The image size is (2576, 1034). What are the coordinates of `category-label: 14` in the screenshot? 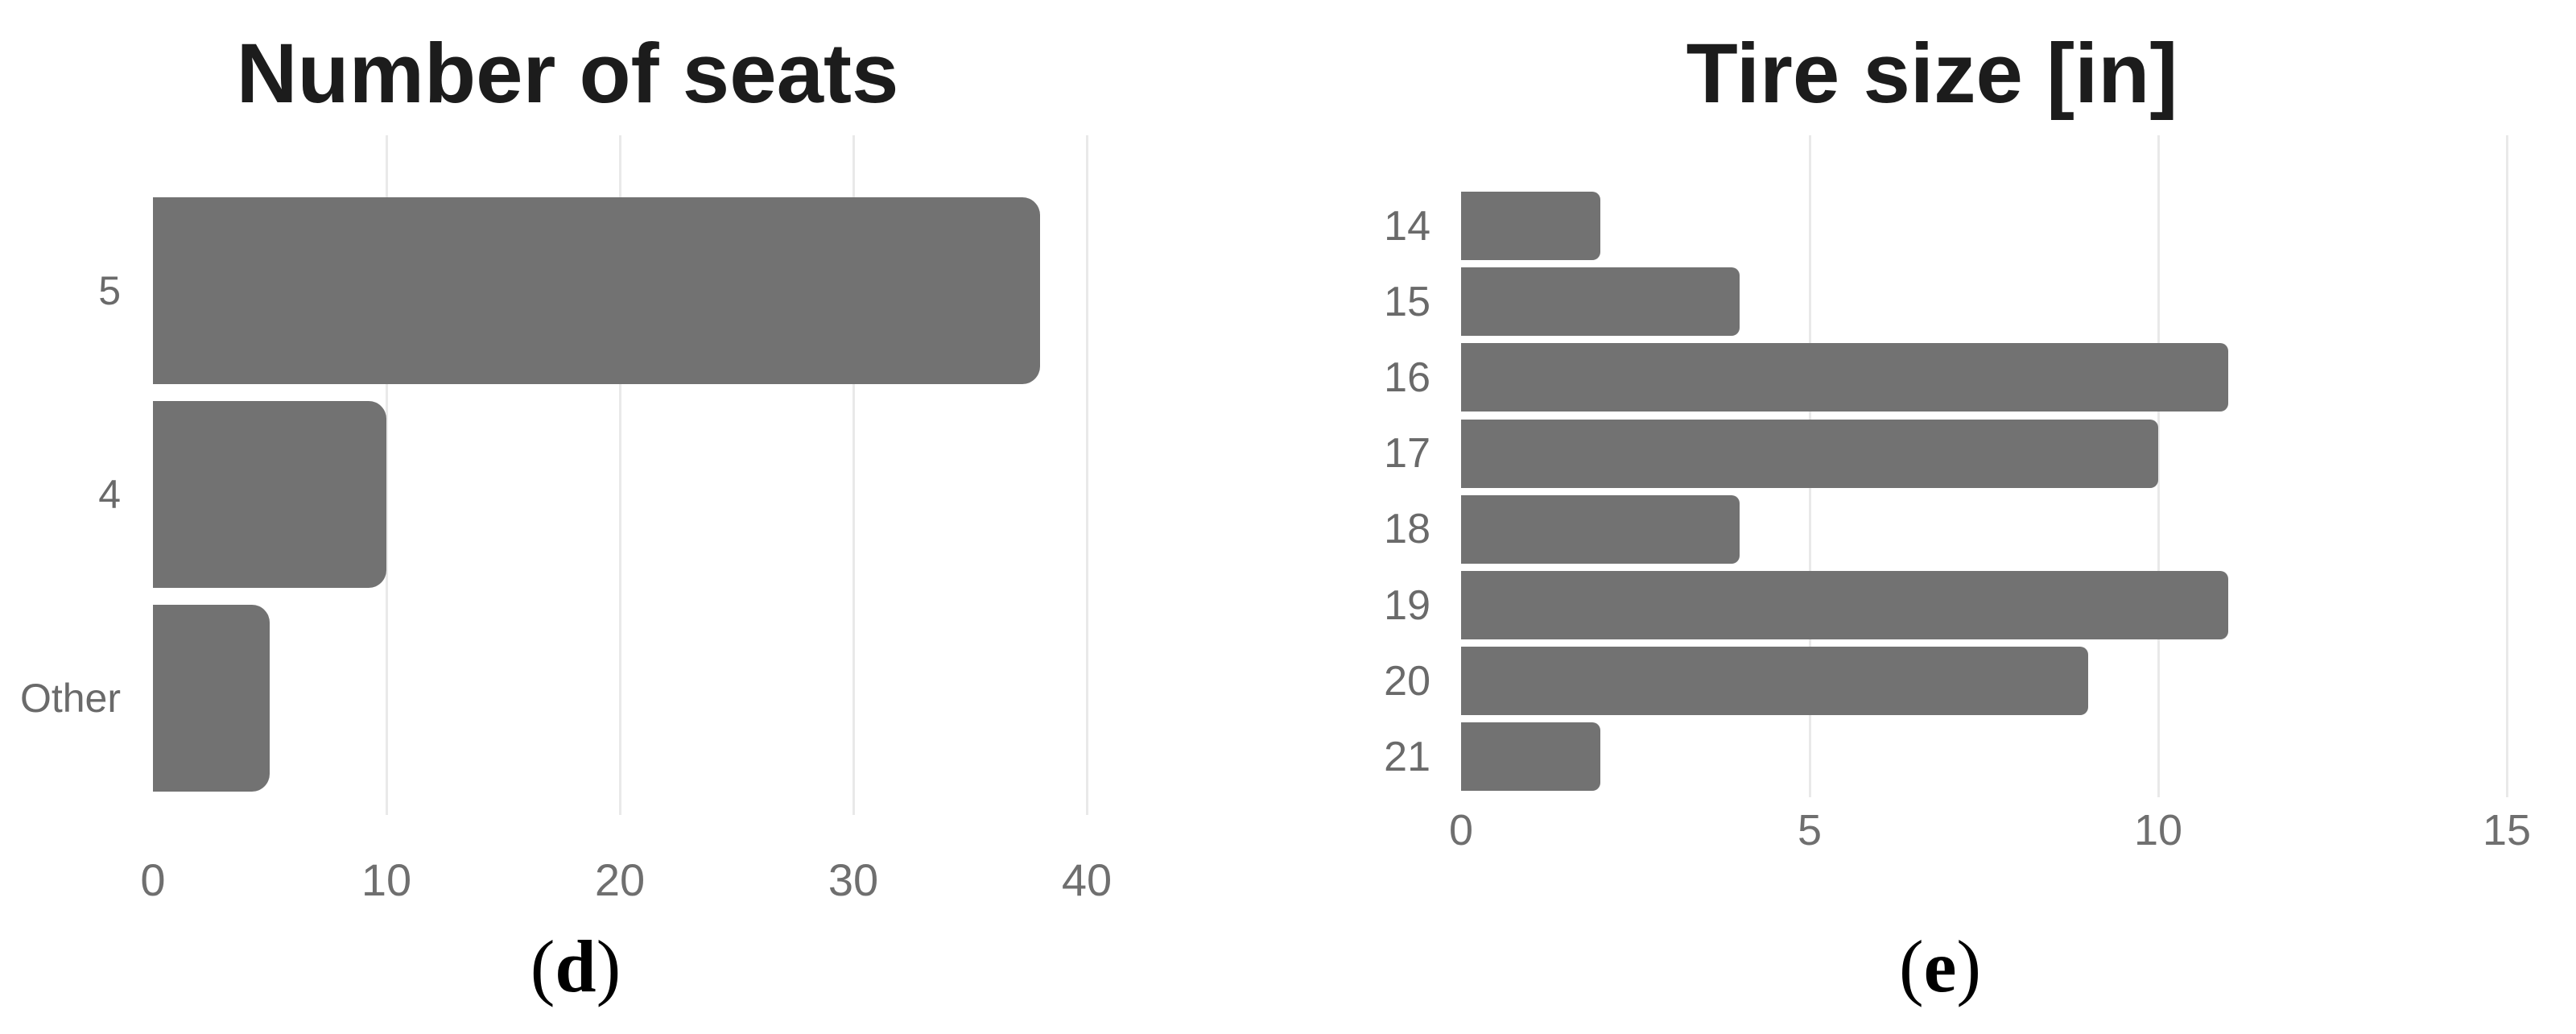 It's located at (1407, 226).